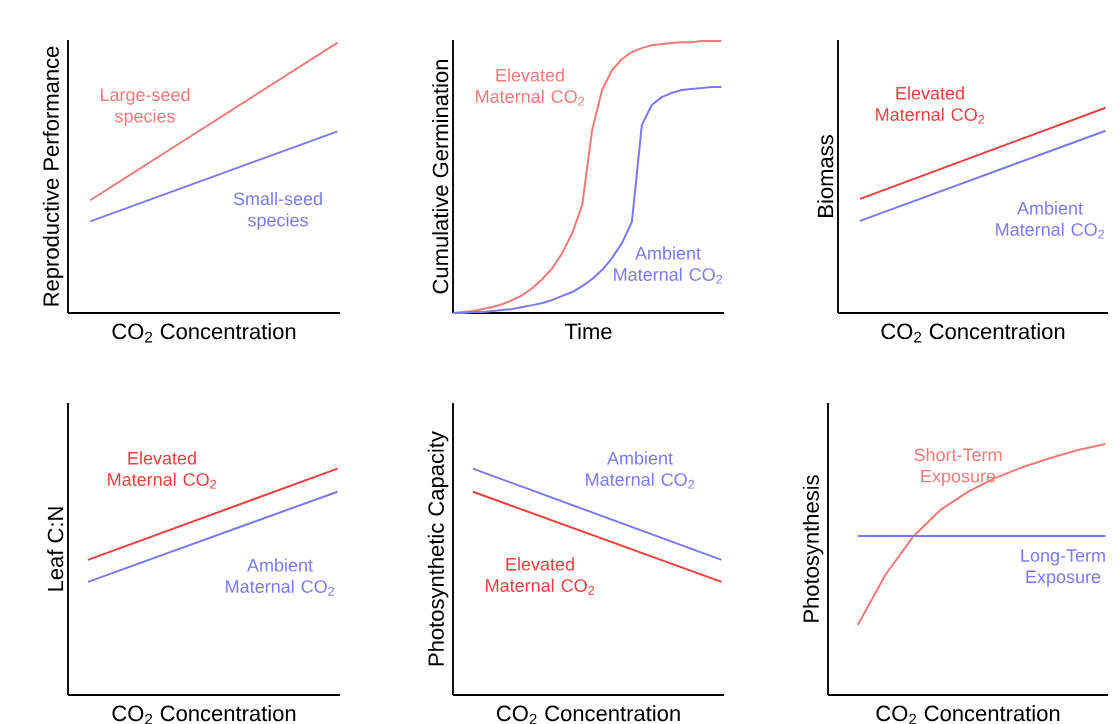 This screenshot has width=1119, height=724. I want to click on x-axis-title: Time, so click(588, 331).